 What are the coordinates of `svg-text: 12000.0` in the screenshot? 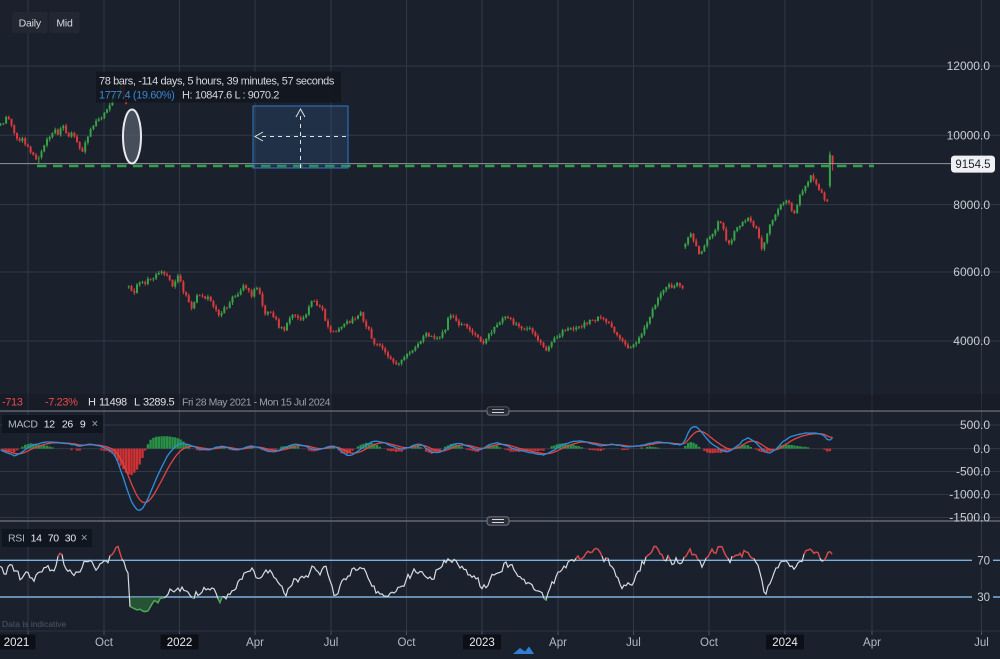 It's located at (969, 66).